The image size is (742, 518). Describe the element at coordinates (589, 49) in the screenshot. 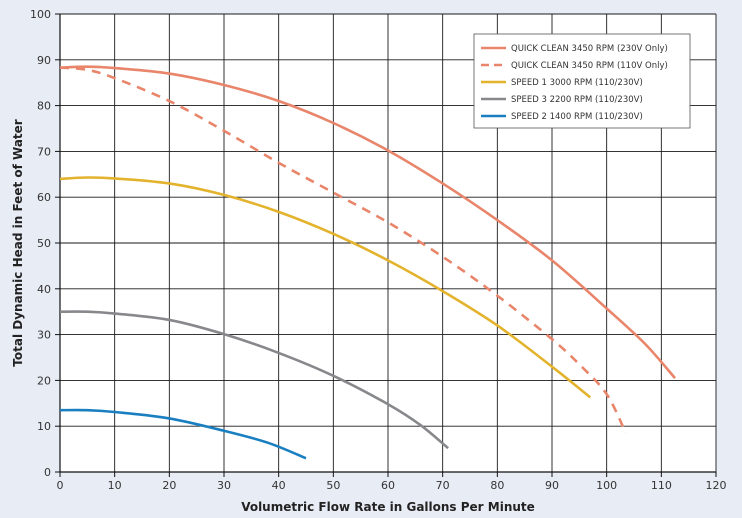

I see `legend-label-0: QUICK CLEAN 3450 RPM (230V Only)` at that location.